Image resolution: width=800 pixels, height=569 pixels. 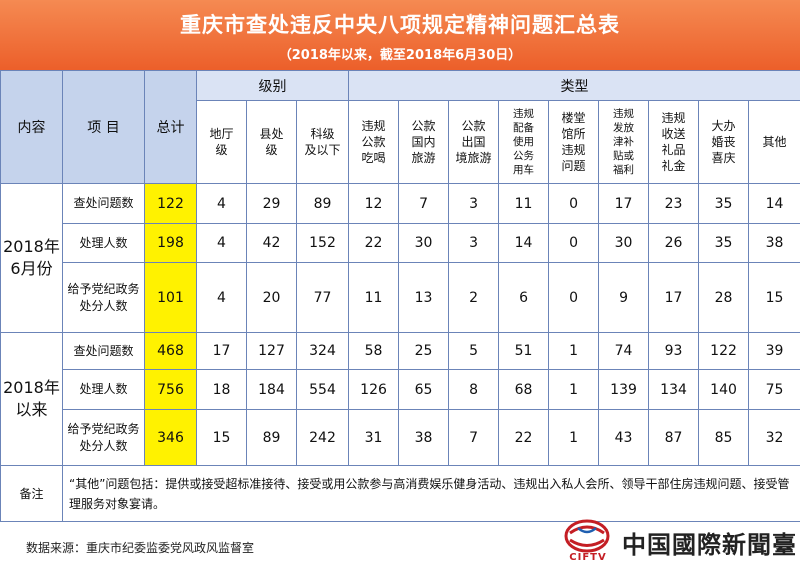 What do you see at coordinates (103, 351) in the screenshot?
I see `row-item-label: 查处问题数` at bounding box center [103, 351].